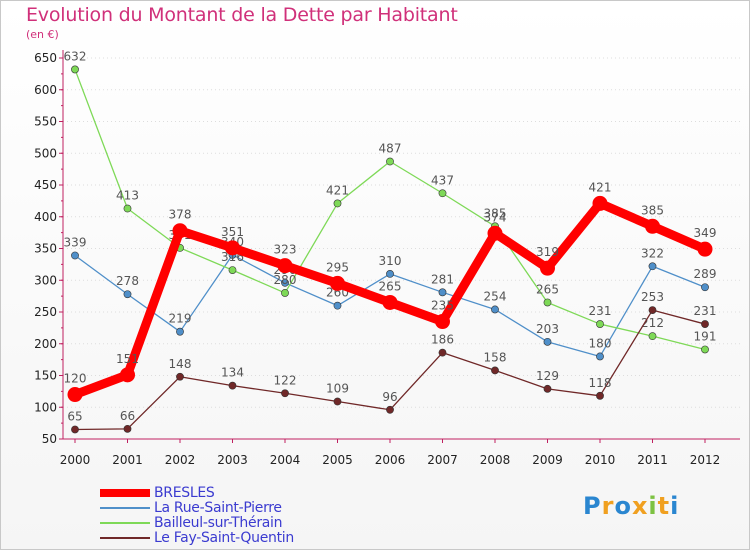 The image size is (750, 550). Describe the element at coordinates (664, 506) in the screenshot. I see `logo-letter: t` at that location.